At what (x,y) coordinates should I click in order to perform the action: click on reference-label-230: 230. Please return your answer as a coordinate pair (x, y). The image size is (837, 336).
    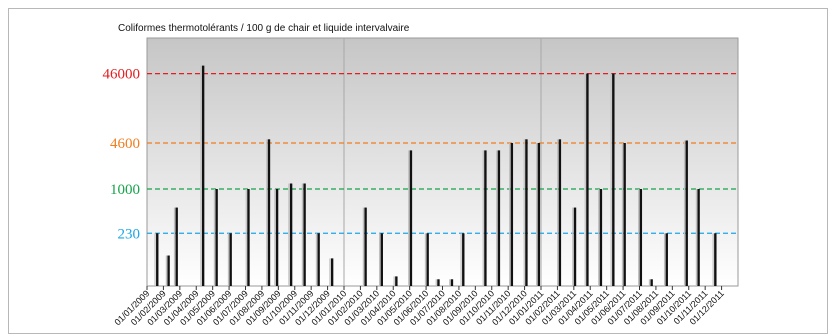
    Looking at the image, I should click on (129, 234).